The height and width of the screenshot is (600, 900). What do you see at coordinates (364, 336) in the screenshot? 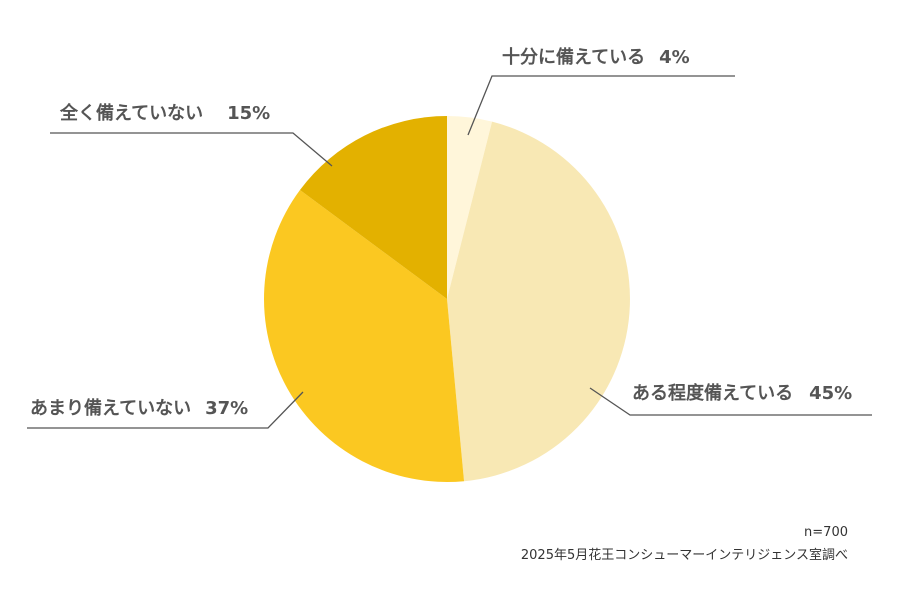
I see `pie-slice-not-very-prepared` at bounding box center [364, 336].